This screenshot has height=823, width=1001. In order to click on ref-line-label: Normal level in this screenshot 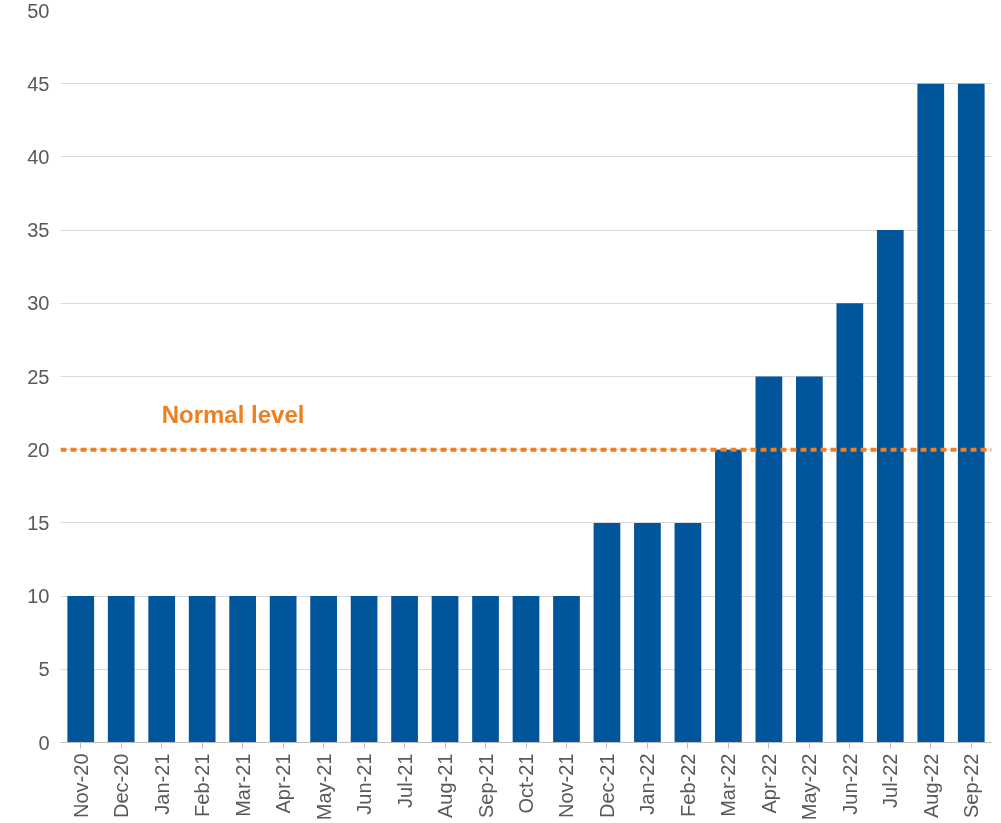, I will do `click(233, 414)`.